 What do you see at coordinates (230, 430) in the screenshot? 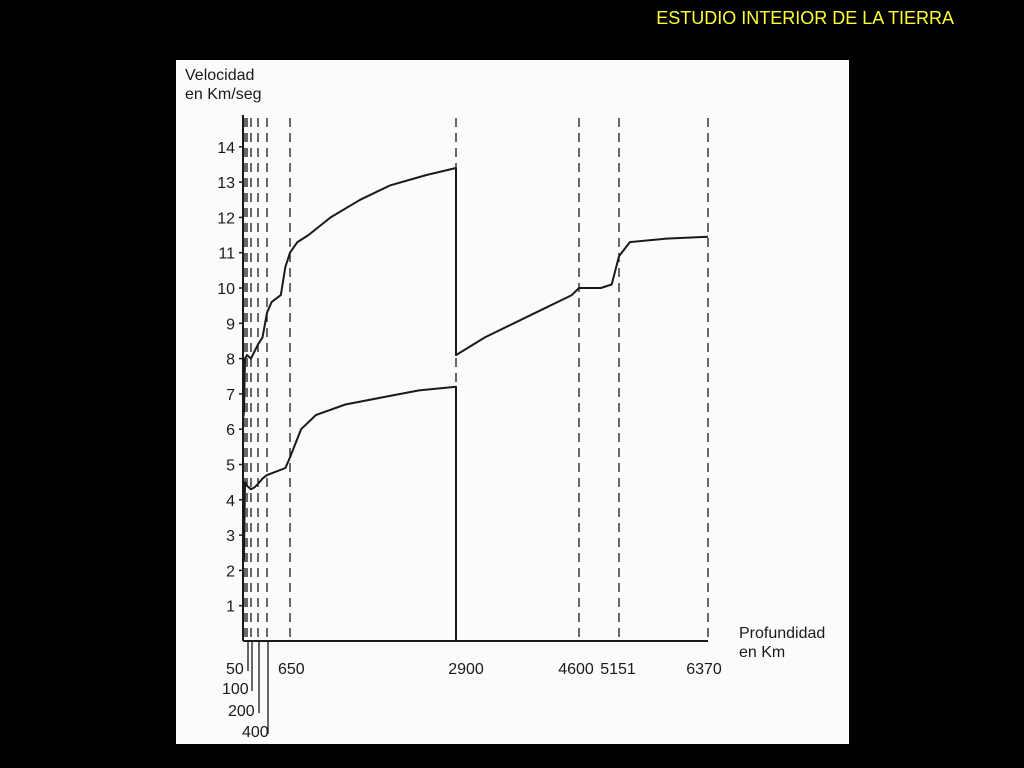
I see `y-tick-label-6: 6` at bounding box center [230, 430].